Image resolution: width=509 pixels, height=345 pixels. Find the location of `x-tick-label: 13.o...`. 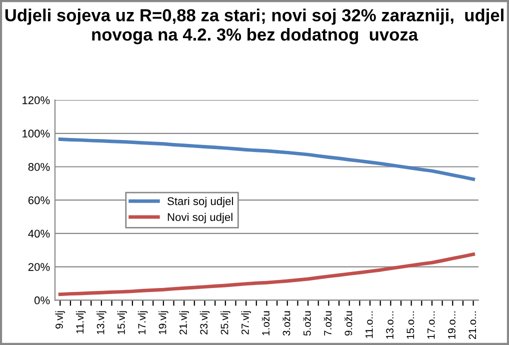

x-tick-label: 13.o... is located at coordinates (390, 325).